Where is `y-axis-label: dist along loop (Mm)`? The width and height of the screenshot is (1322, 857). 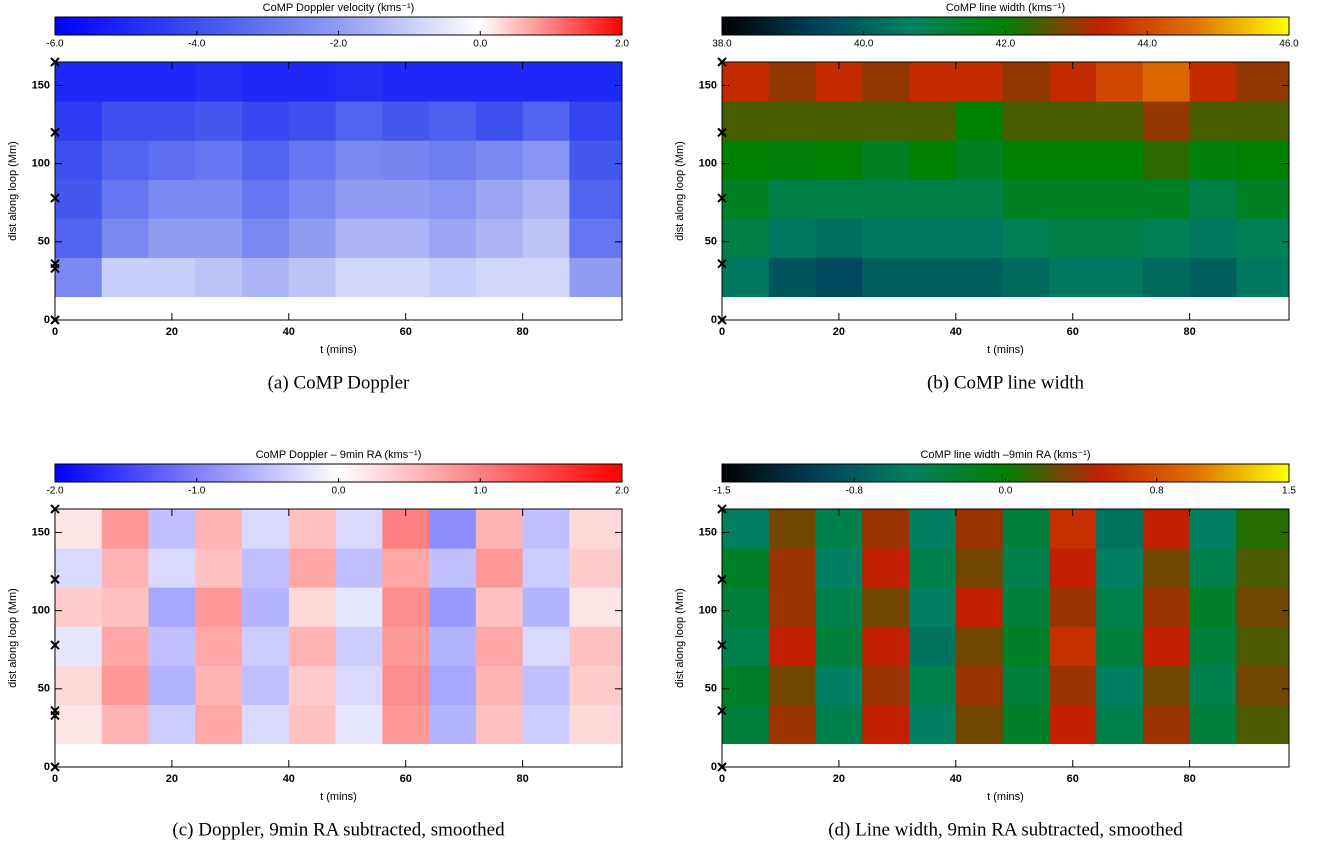 y-axis-label: dist along loop (Mm) is located at coordinates (680, 638).